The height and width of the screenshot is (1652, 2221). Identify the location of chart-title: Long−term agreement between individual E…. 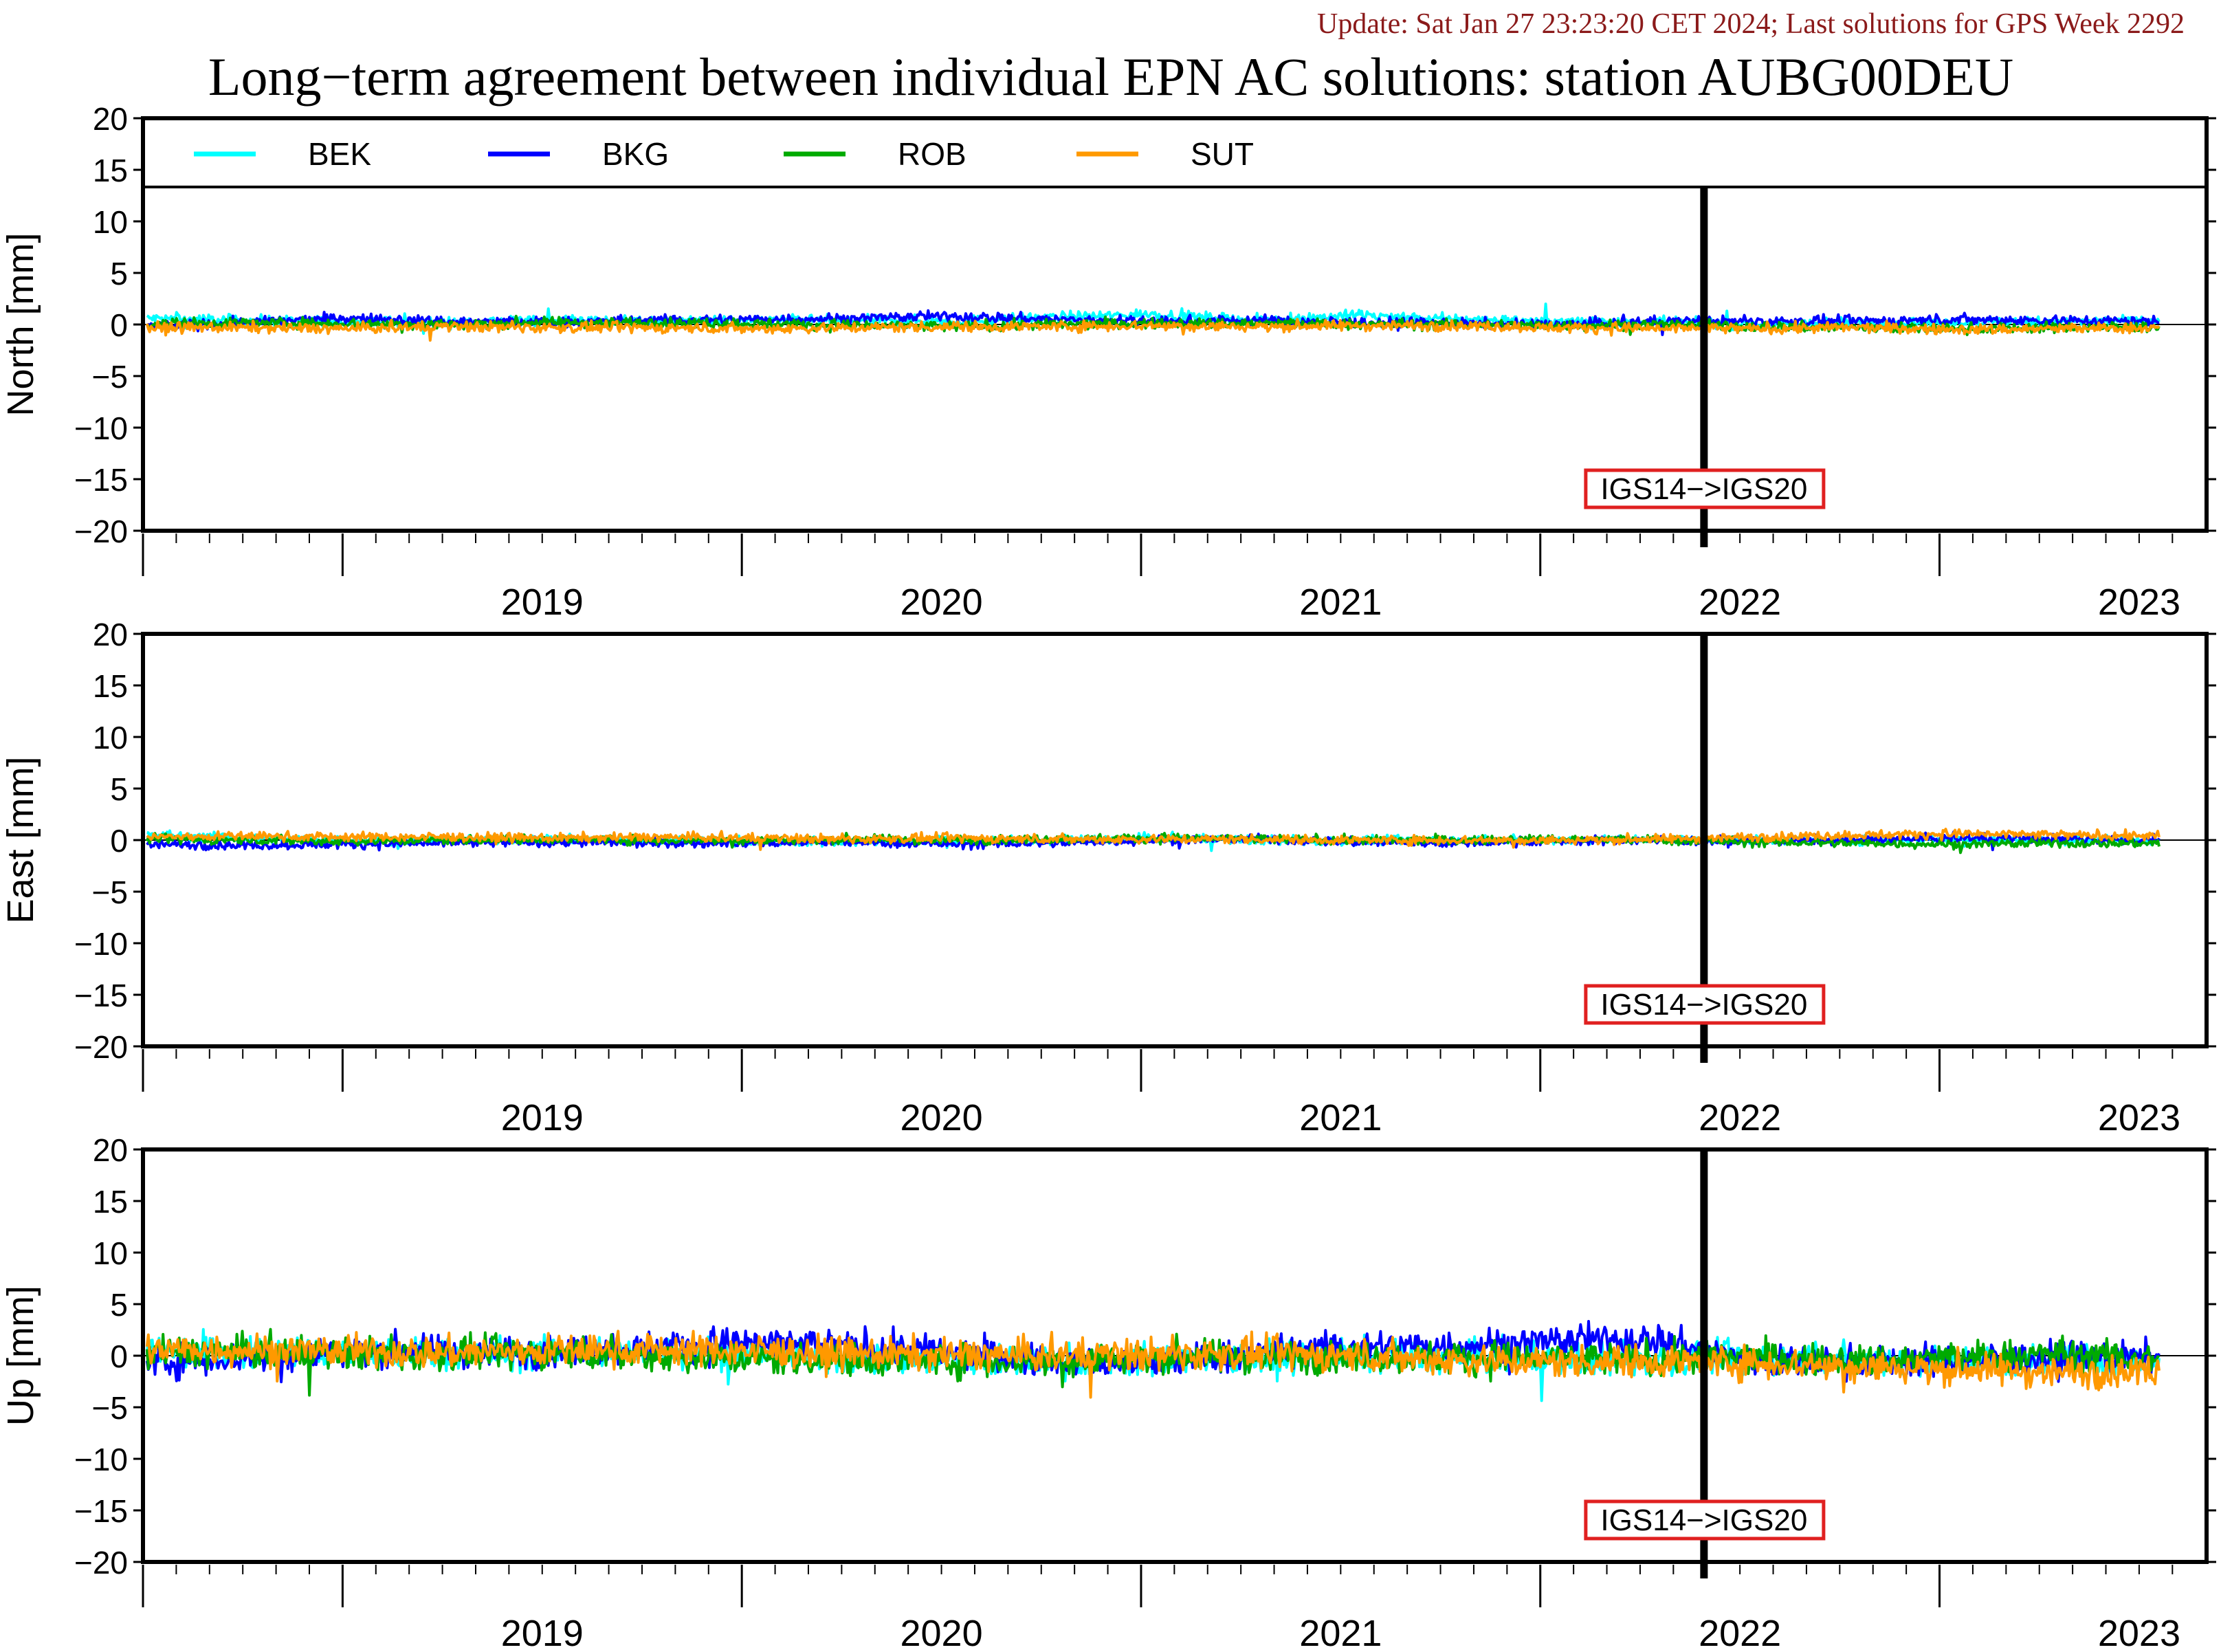
(1110, 77).